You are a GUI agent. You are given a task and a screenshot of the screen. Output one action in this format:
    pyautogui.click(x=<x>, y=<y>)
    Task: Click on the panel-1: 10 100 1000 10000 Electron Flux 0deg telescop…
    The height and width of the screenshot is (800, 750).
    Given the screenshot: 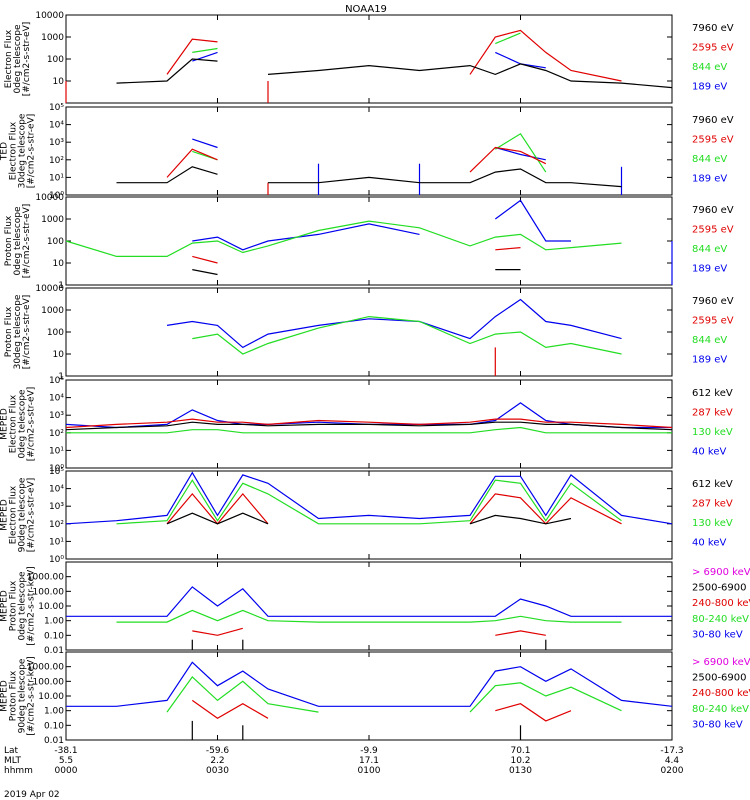 What is the action you would take?
    pyautogui.click(x=369, y=57)
    